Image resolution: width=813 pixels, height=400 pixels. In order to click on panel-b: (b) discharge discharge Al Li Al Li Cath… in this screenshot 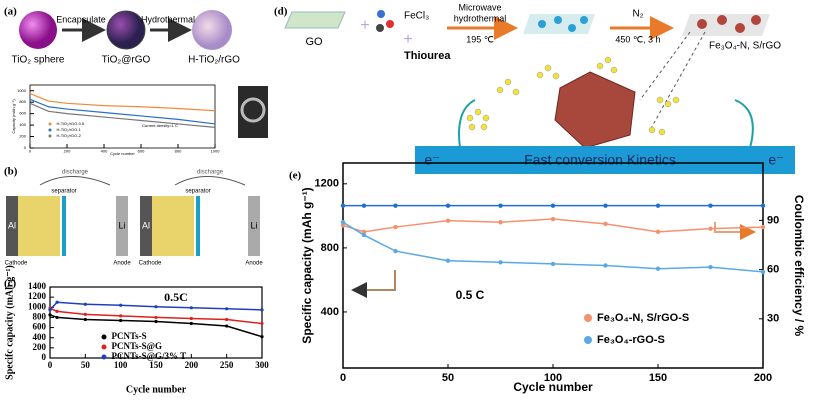, I will do `click(133, 216)`.